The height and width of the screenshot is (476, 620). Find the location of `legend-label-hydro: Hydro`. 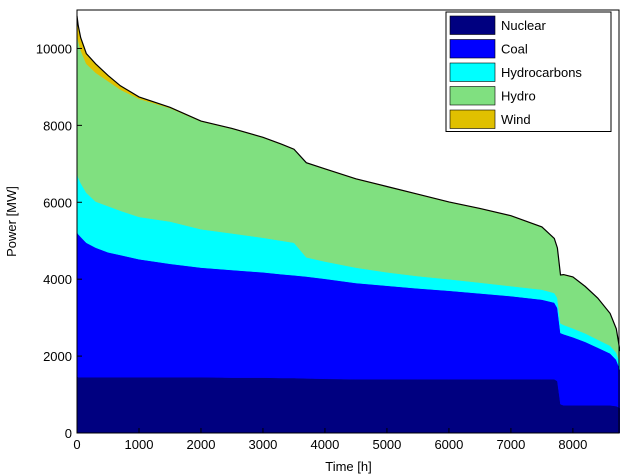

legend-label-hydro: Hydro is located at coordinates (518, 96).